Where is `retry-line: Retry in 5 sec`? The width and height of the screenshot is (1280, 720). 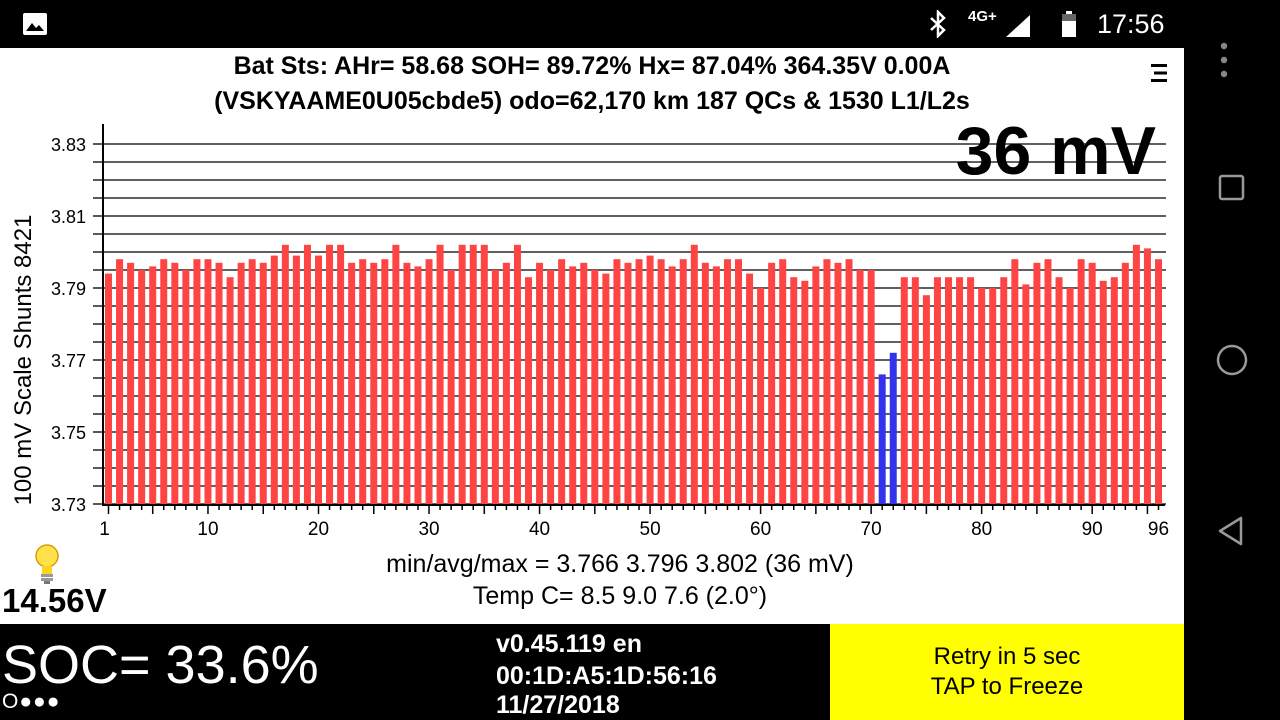
retry-line: Retry in 5 sec is located at coordinates (1007, 656).